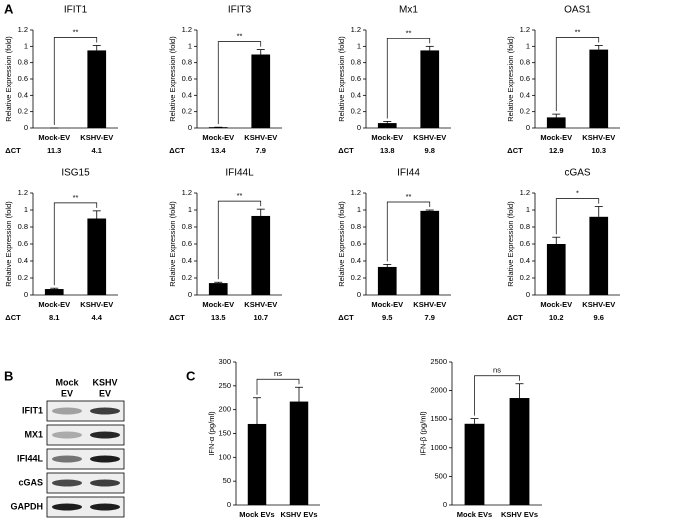 This screenshot has width=673, height=521. I want to click on y-tick-label: 500, so click(440, 475).